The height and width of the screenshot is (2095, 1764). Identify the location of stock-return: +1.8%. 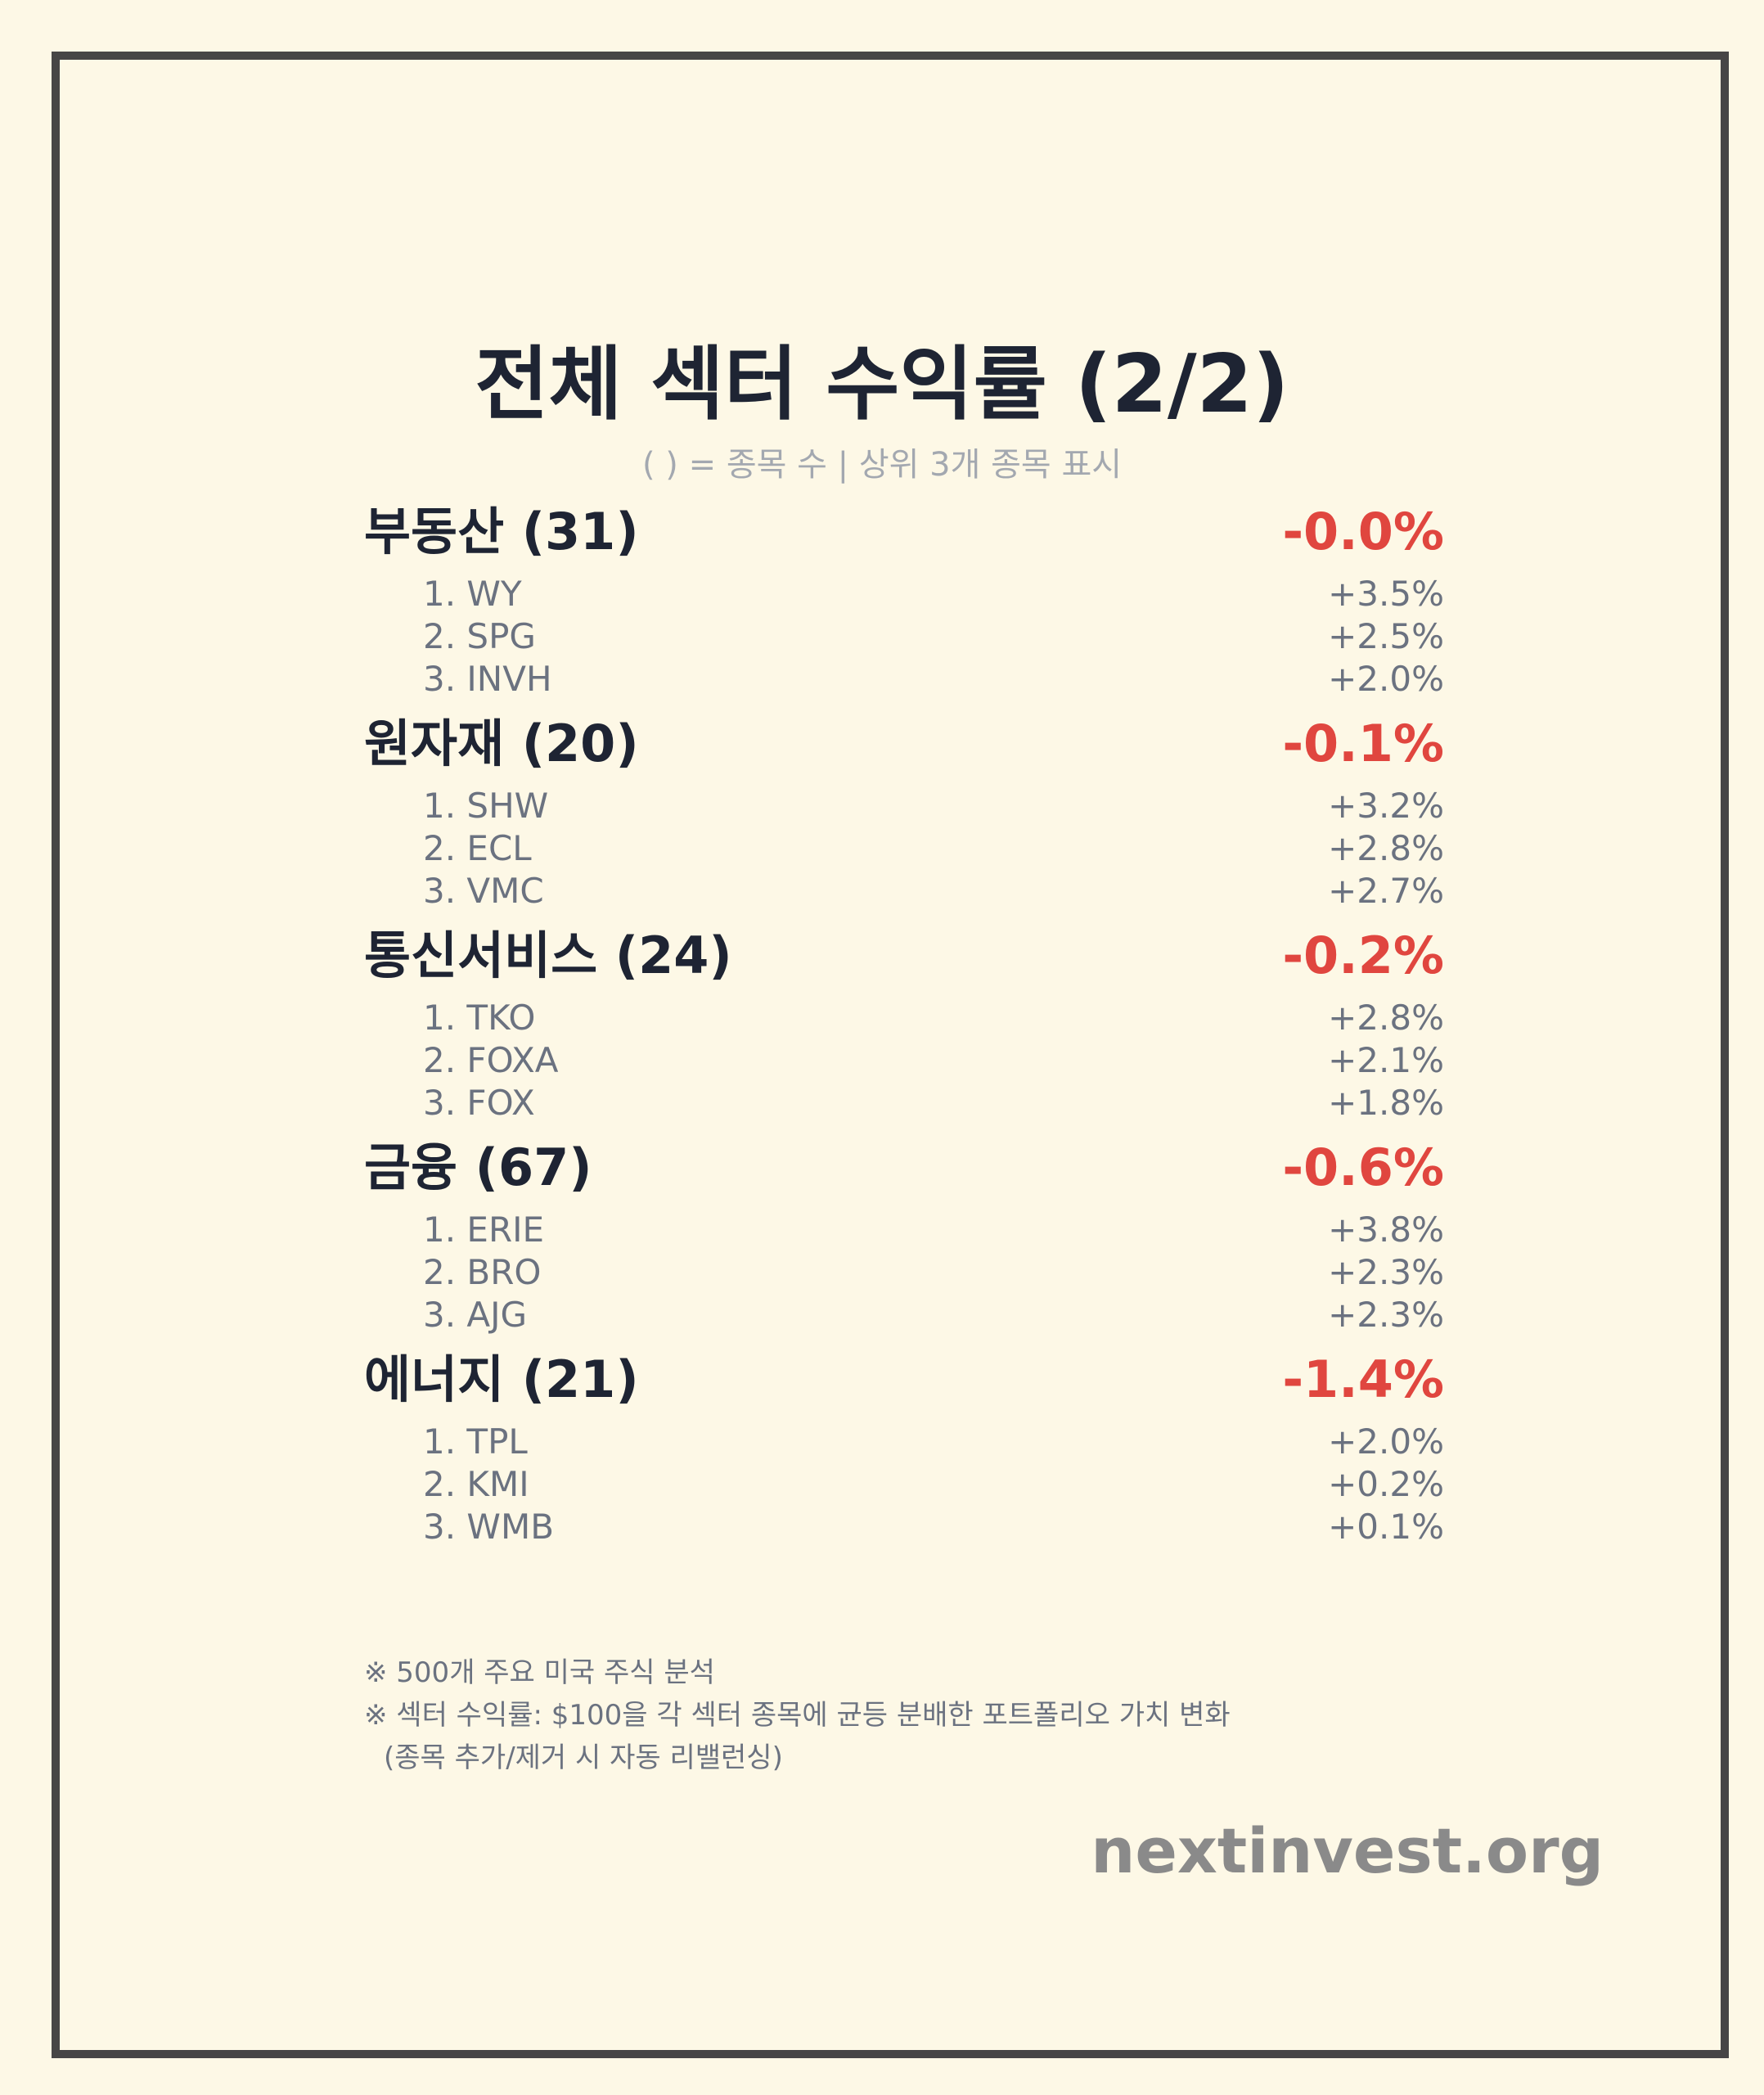
(1386, 1103).